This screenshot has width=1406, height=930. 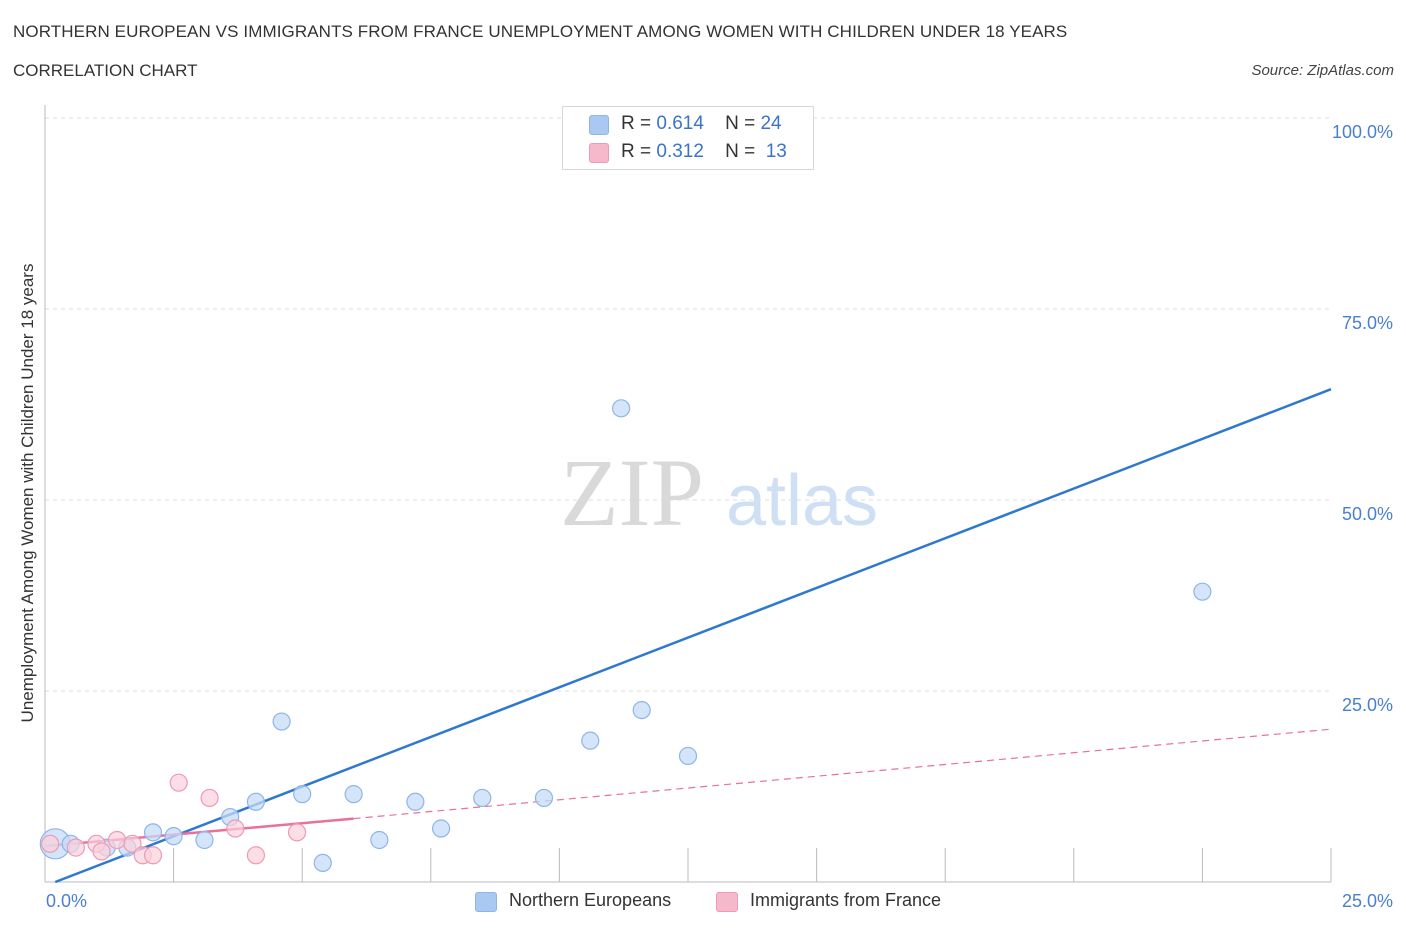 I want to click on trend-line-immigrants-france-extension, so click(x=842, y=774).